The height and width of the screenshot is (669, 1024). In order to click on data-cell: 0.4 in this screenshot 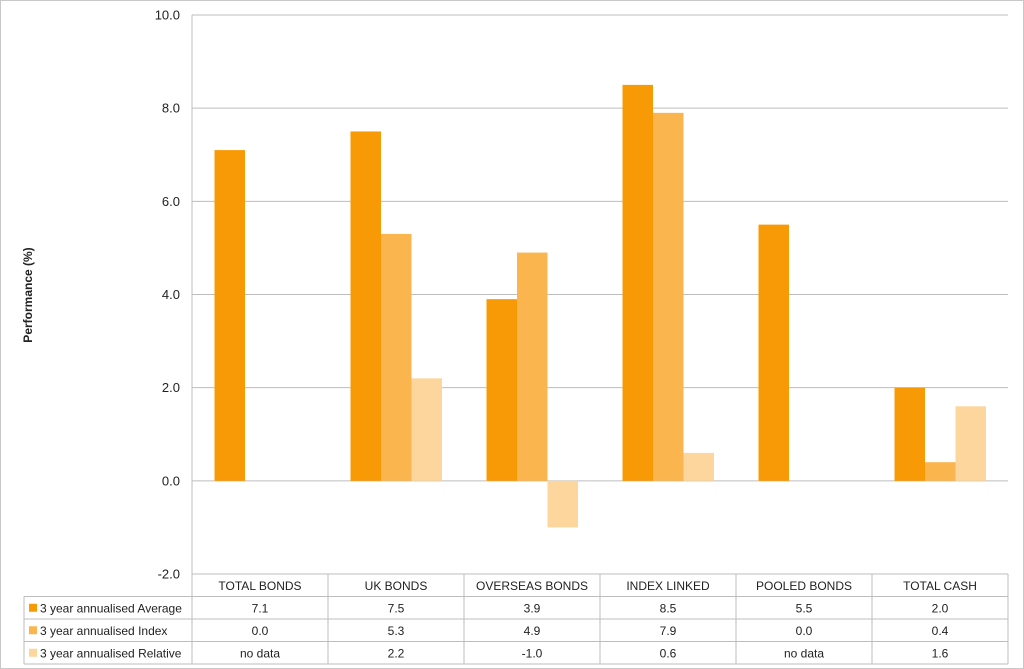, I will do `click(940, 631)`.